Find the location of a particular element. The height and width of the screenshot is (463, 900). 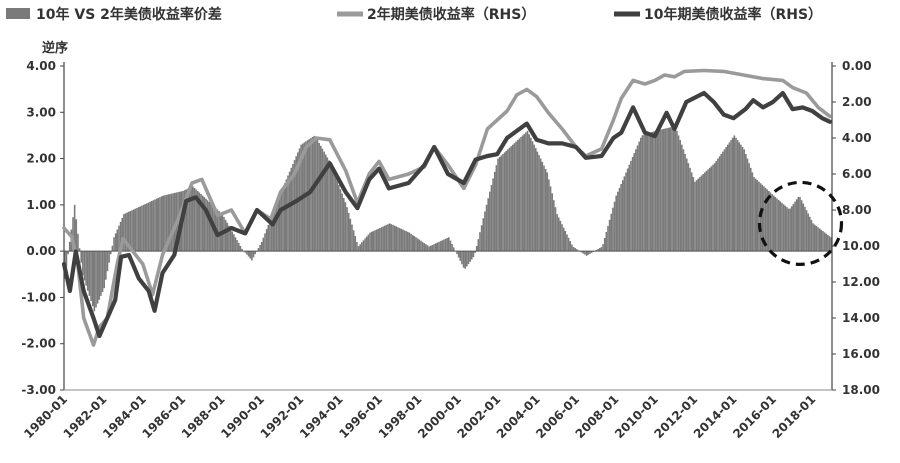

right-axis-note: 逆序 is located at coordinates (55, 48).